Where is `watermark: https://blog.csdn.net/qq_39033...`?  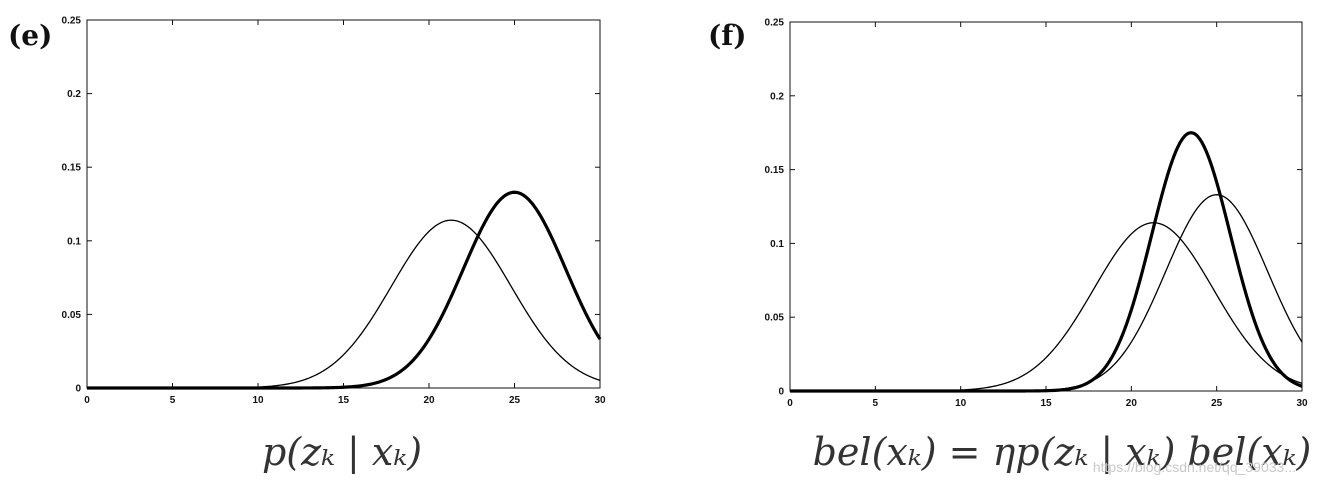
watermark: https://blog.csdn.net/qq_39033... is located at coordinates (1194, 467).